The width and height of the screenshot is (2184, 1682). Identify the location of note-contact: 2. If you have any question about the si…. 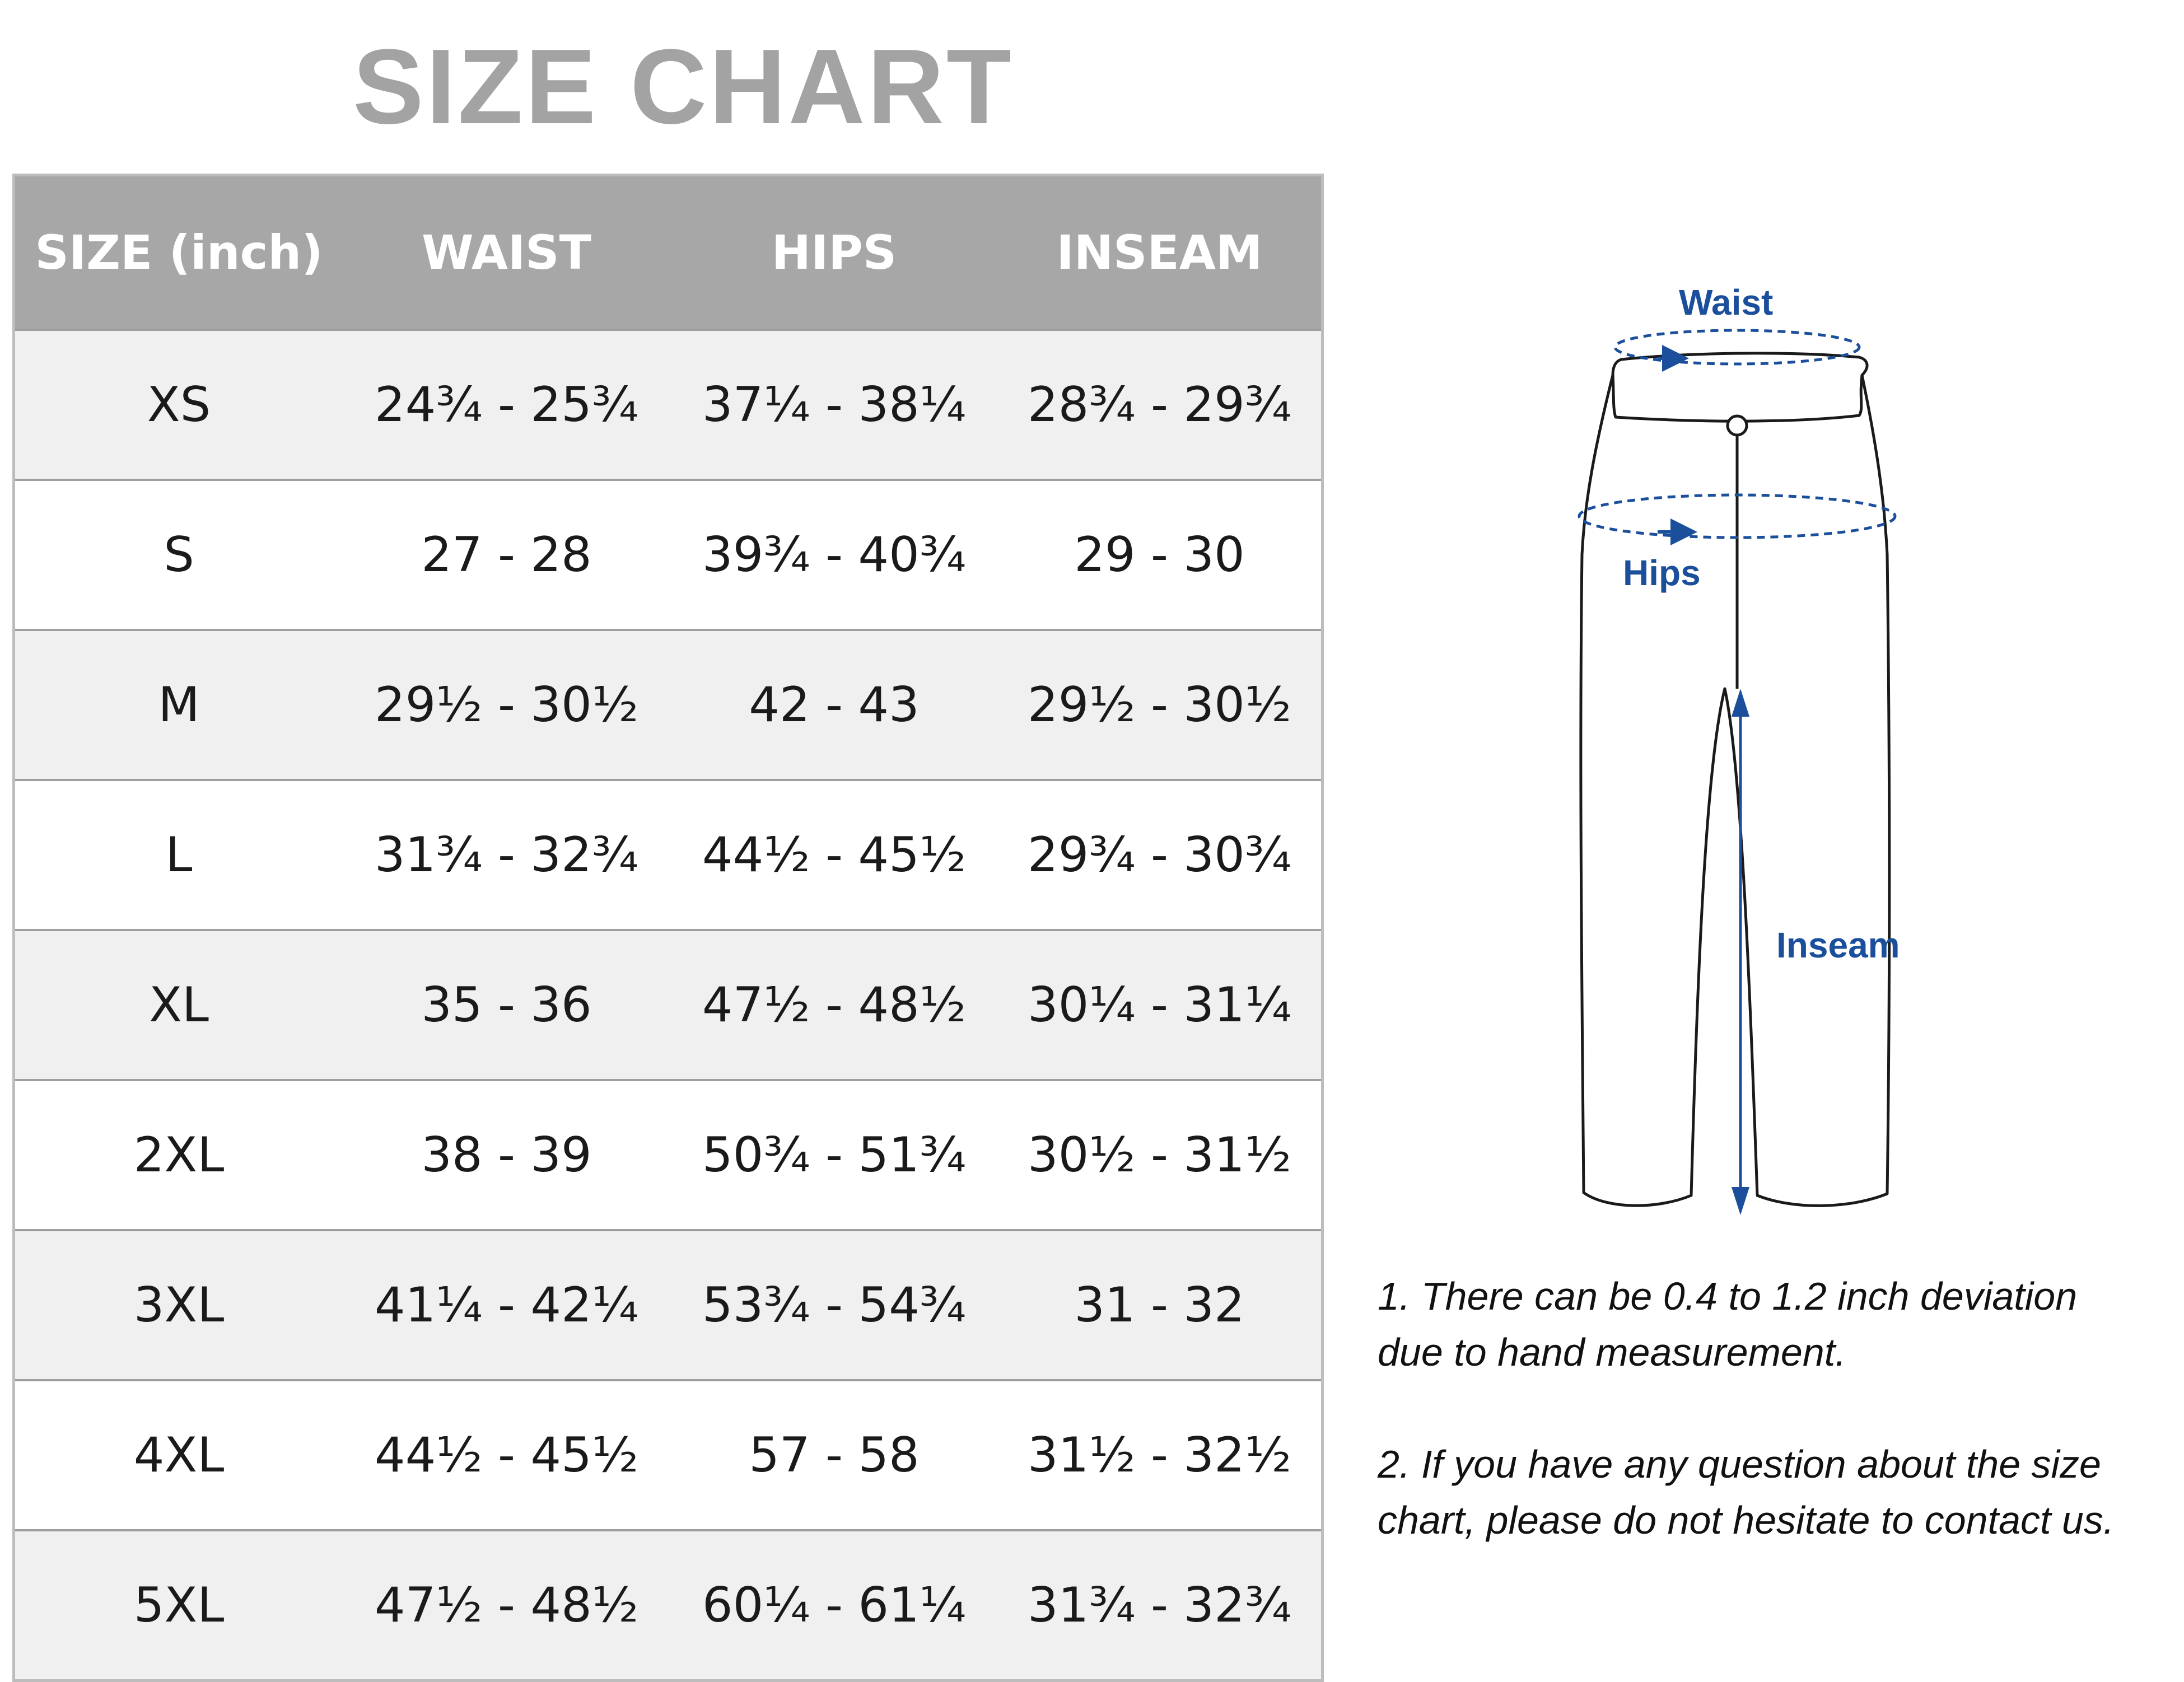
(1776, 1492).